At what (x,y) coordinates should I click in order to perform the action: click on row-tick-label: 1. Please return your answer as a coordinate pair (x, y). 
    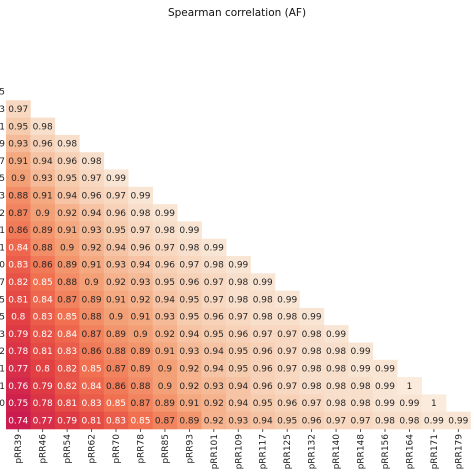
    Looking at the image, I should click on (2, 248).